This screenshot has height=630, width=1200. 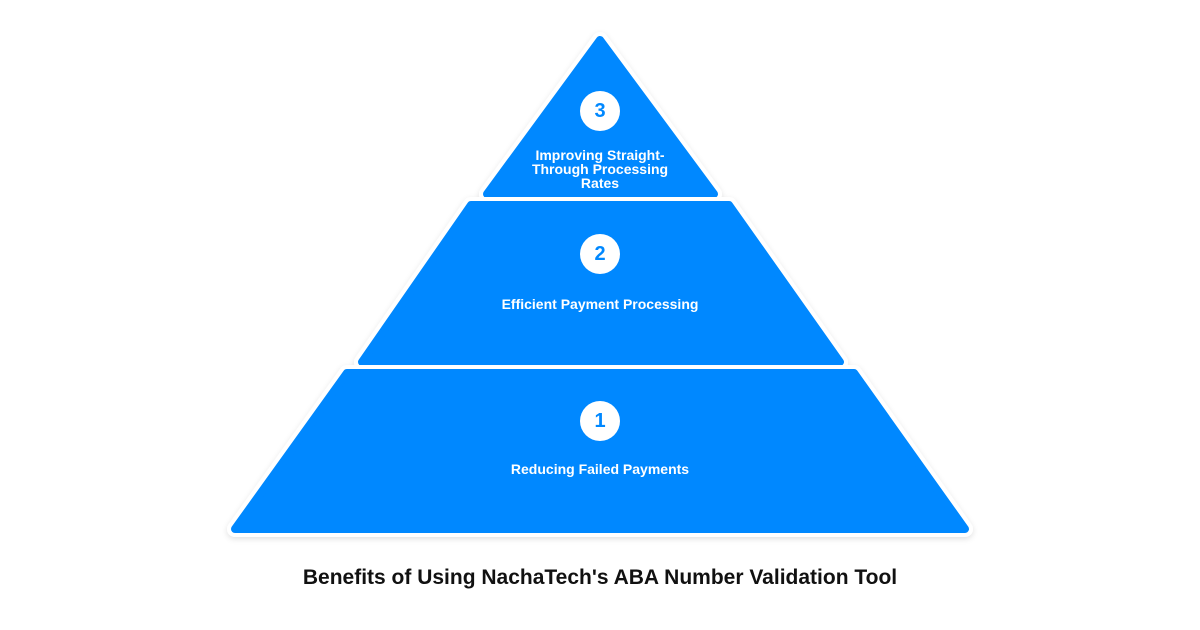 I want to click on tier-3-number-badge: 3, so click(x=600, y=111).